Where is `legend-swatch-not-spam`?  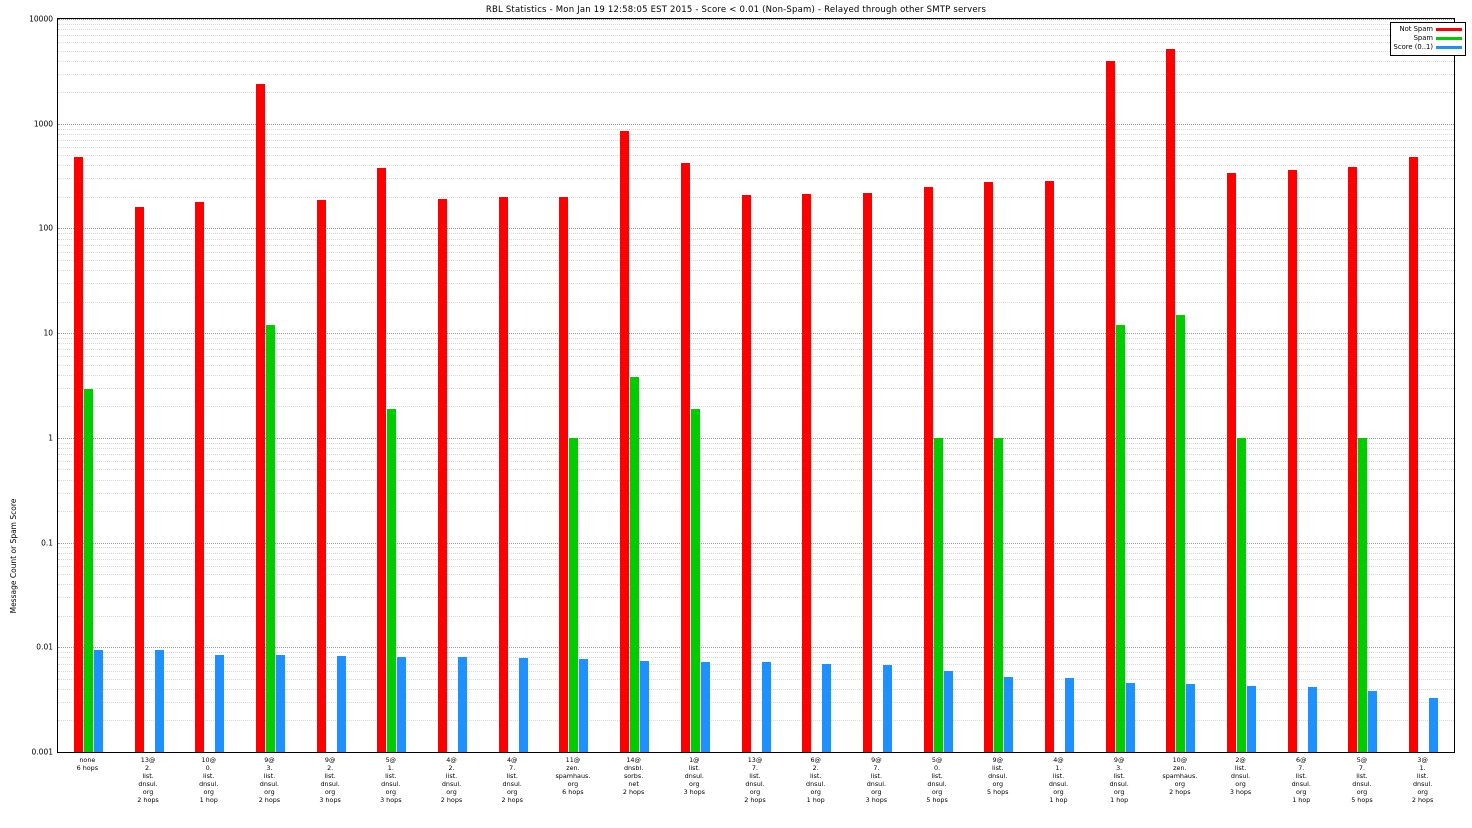
legend-swatch-not-spam is located at coordinates (1449, 29).